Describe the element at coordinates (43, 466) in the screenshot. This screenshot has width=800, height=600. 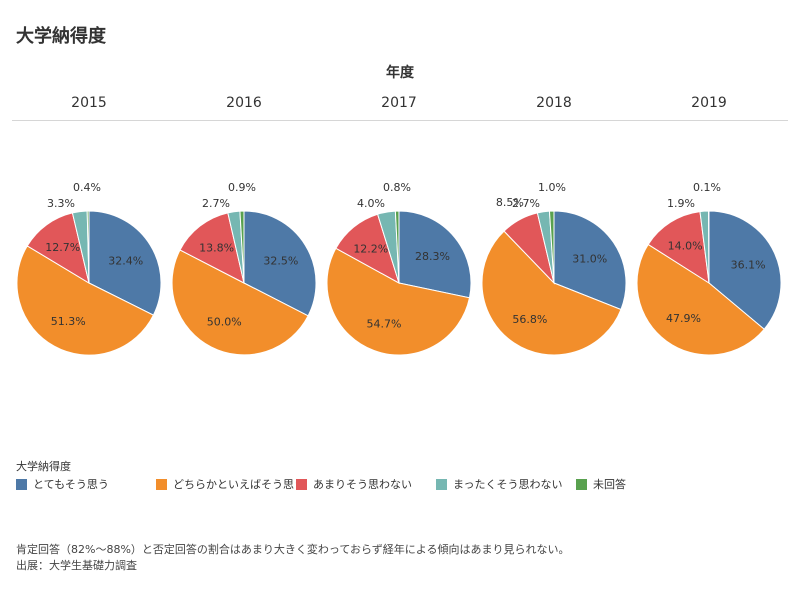
I see `legend-title: 大学納得度` at that location.